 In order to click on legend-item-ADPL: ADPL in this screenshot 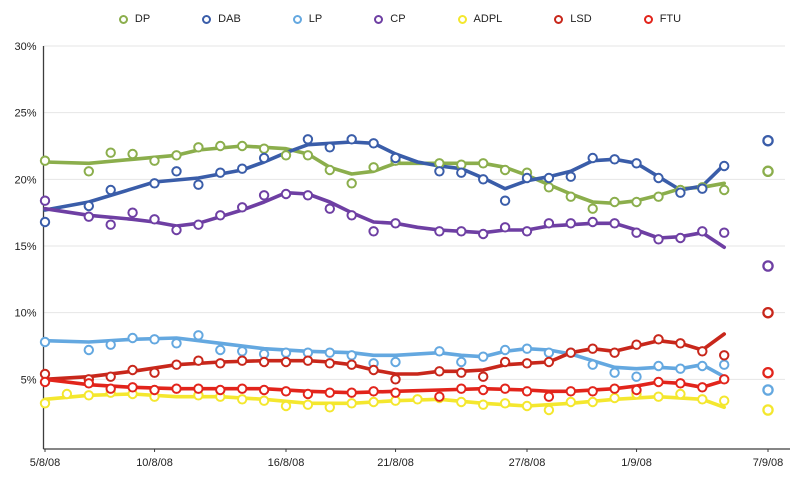, I will do `click(480, 18)`.